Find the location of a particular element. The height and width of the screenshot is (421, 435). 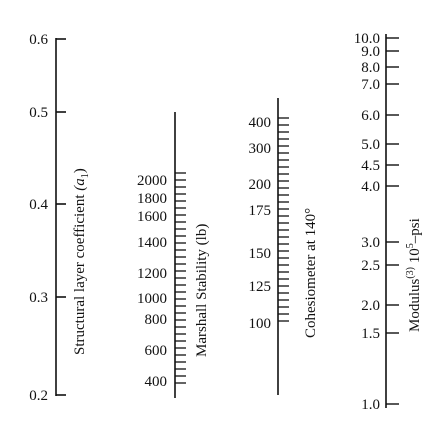

tick-label-modulus-8: 3.0 is located at coordinates (370, 243).